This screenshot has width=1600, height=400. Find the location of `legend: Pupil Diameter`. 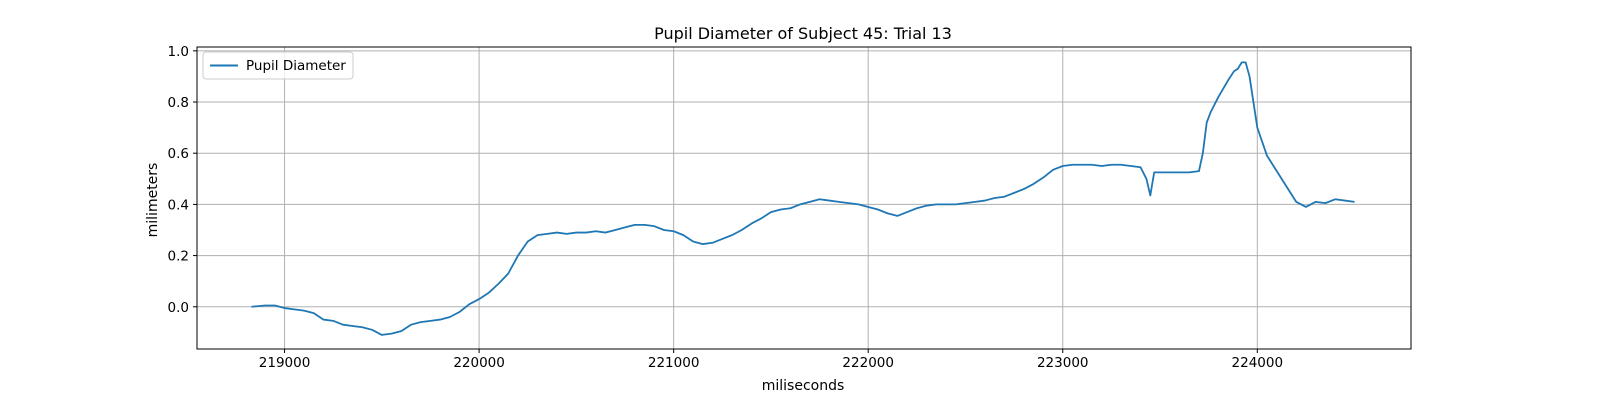

legend: Pupil Diameter is located at coordinates (278, 65).